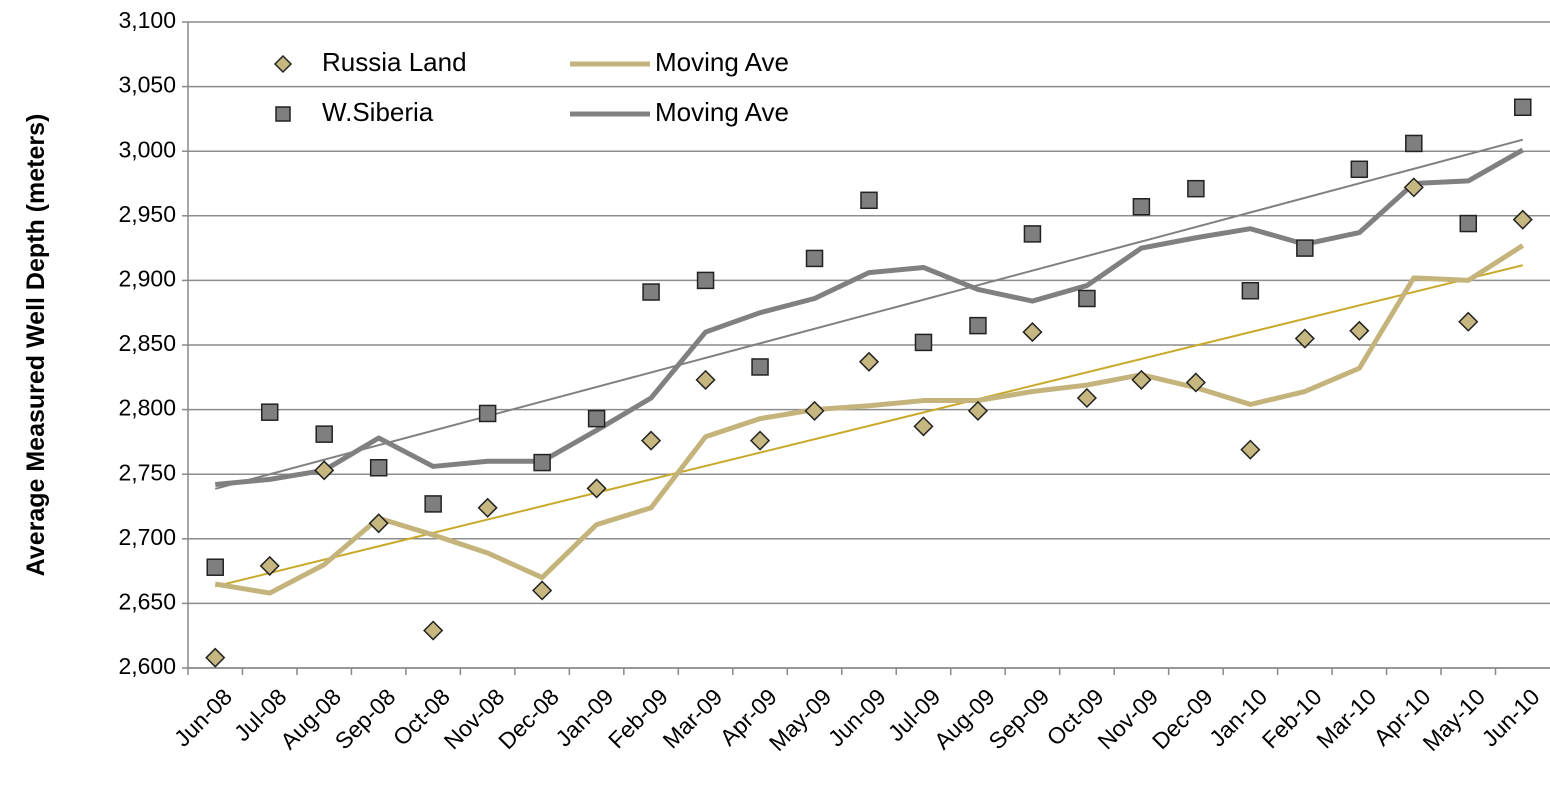 Image resolution: width=1550 pixels, height=795 pixels. Describe the element at coordinates (800, 719) in the screenshot. I see `x-tick-label: May-09` at that location.